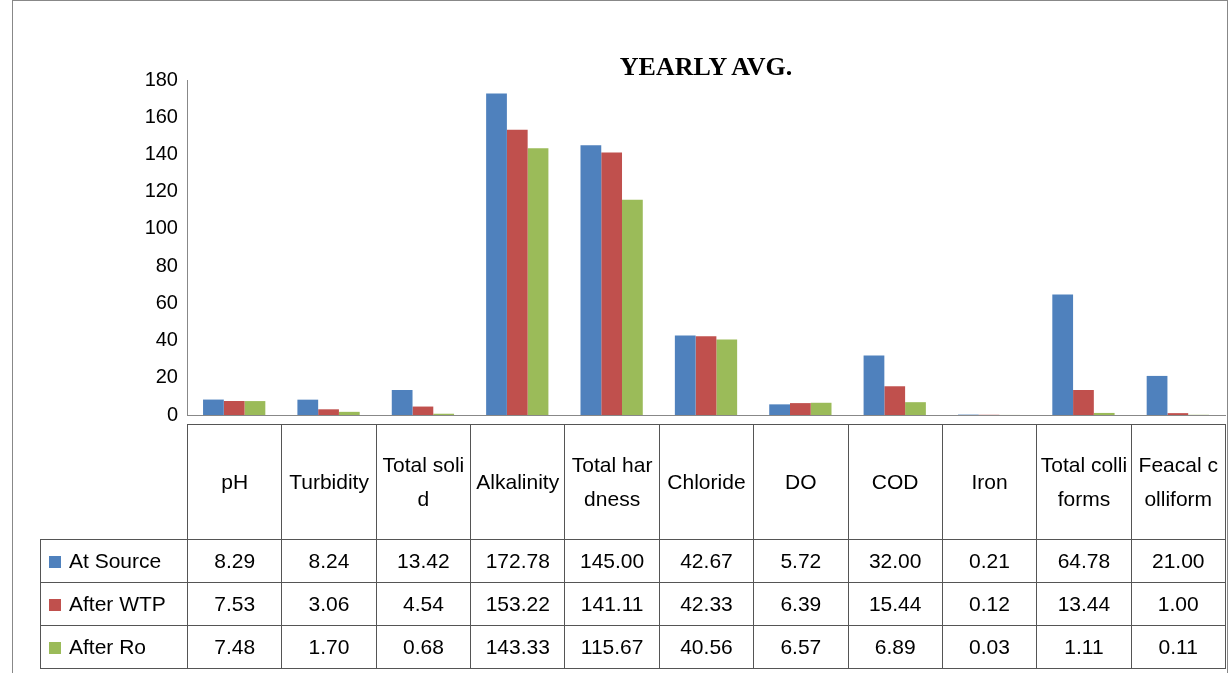  I want to click on y-tick-label: 60, so click(166, 301).